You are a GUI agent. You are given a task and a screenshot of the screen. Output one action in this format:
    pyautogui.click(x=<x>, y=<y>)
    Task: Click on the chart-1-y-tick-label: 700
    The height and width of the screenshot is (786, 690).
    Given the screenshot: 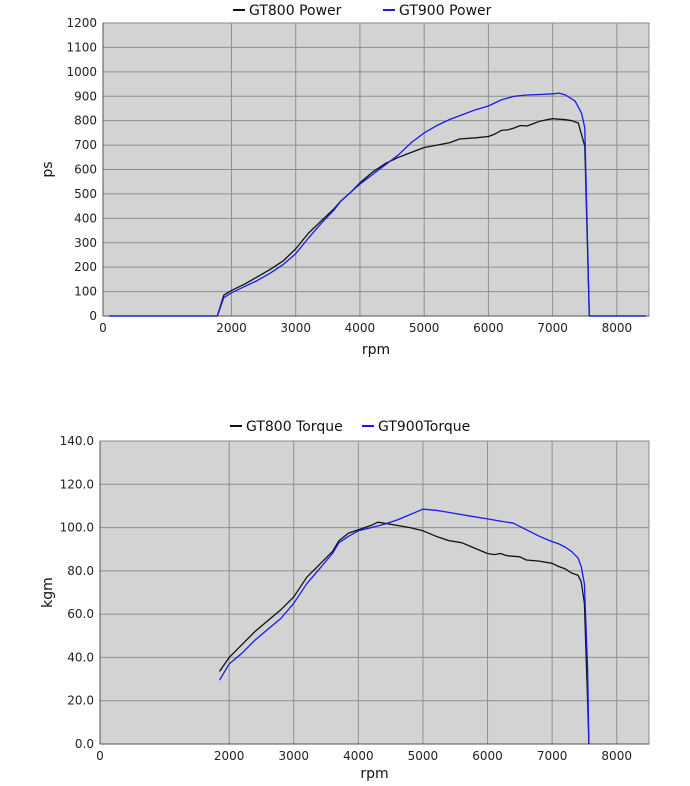 What is the action you would take?
    pyautogui.click(x=85, y=145)
    